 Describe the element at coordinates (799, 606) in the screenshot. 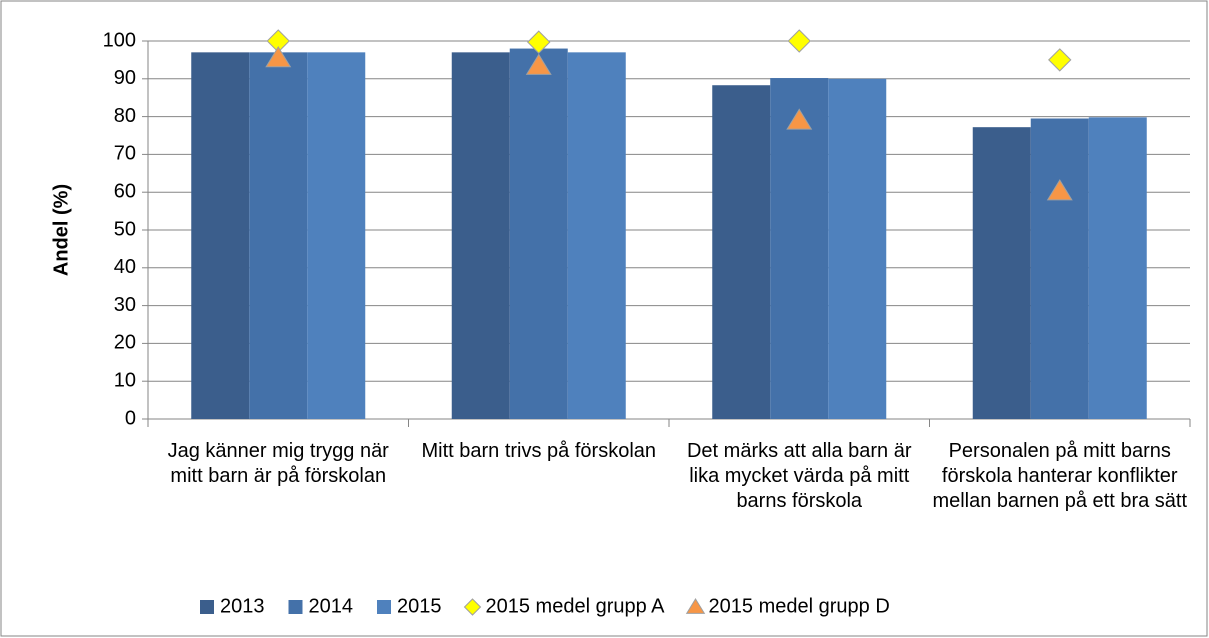

I see `legend-label: 2015 medel grupp D` at that location.